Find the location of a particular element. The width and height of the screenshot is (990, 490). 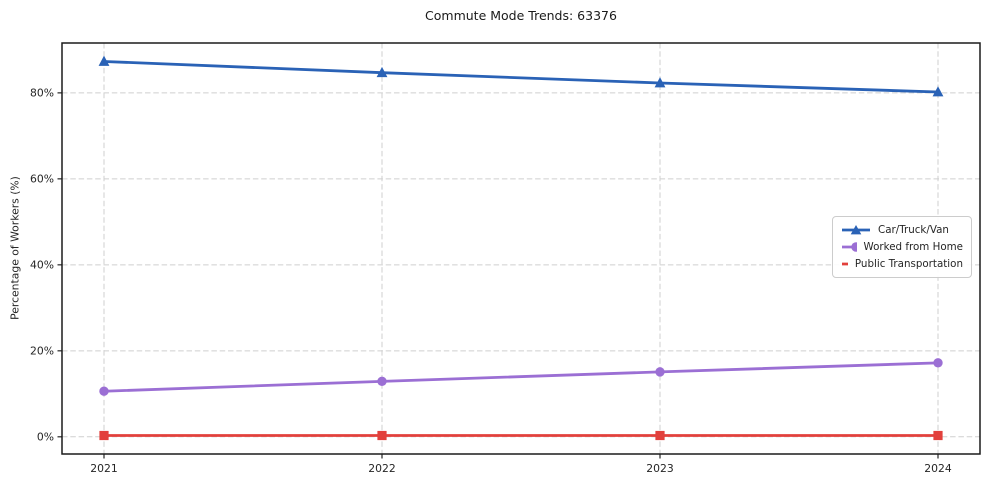

y-tick-label: 0% is located at coordinates (45, 437).